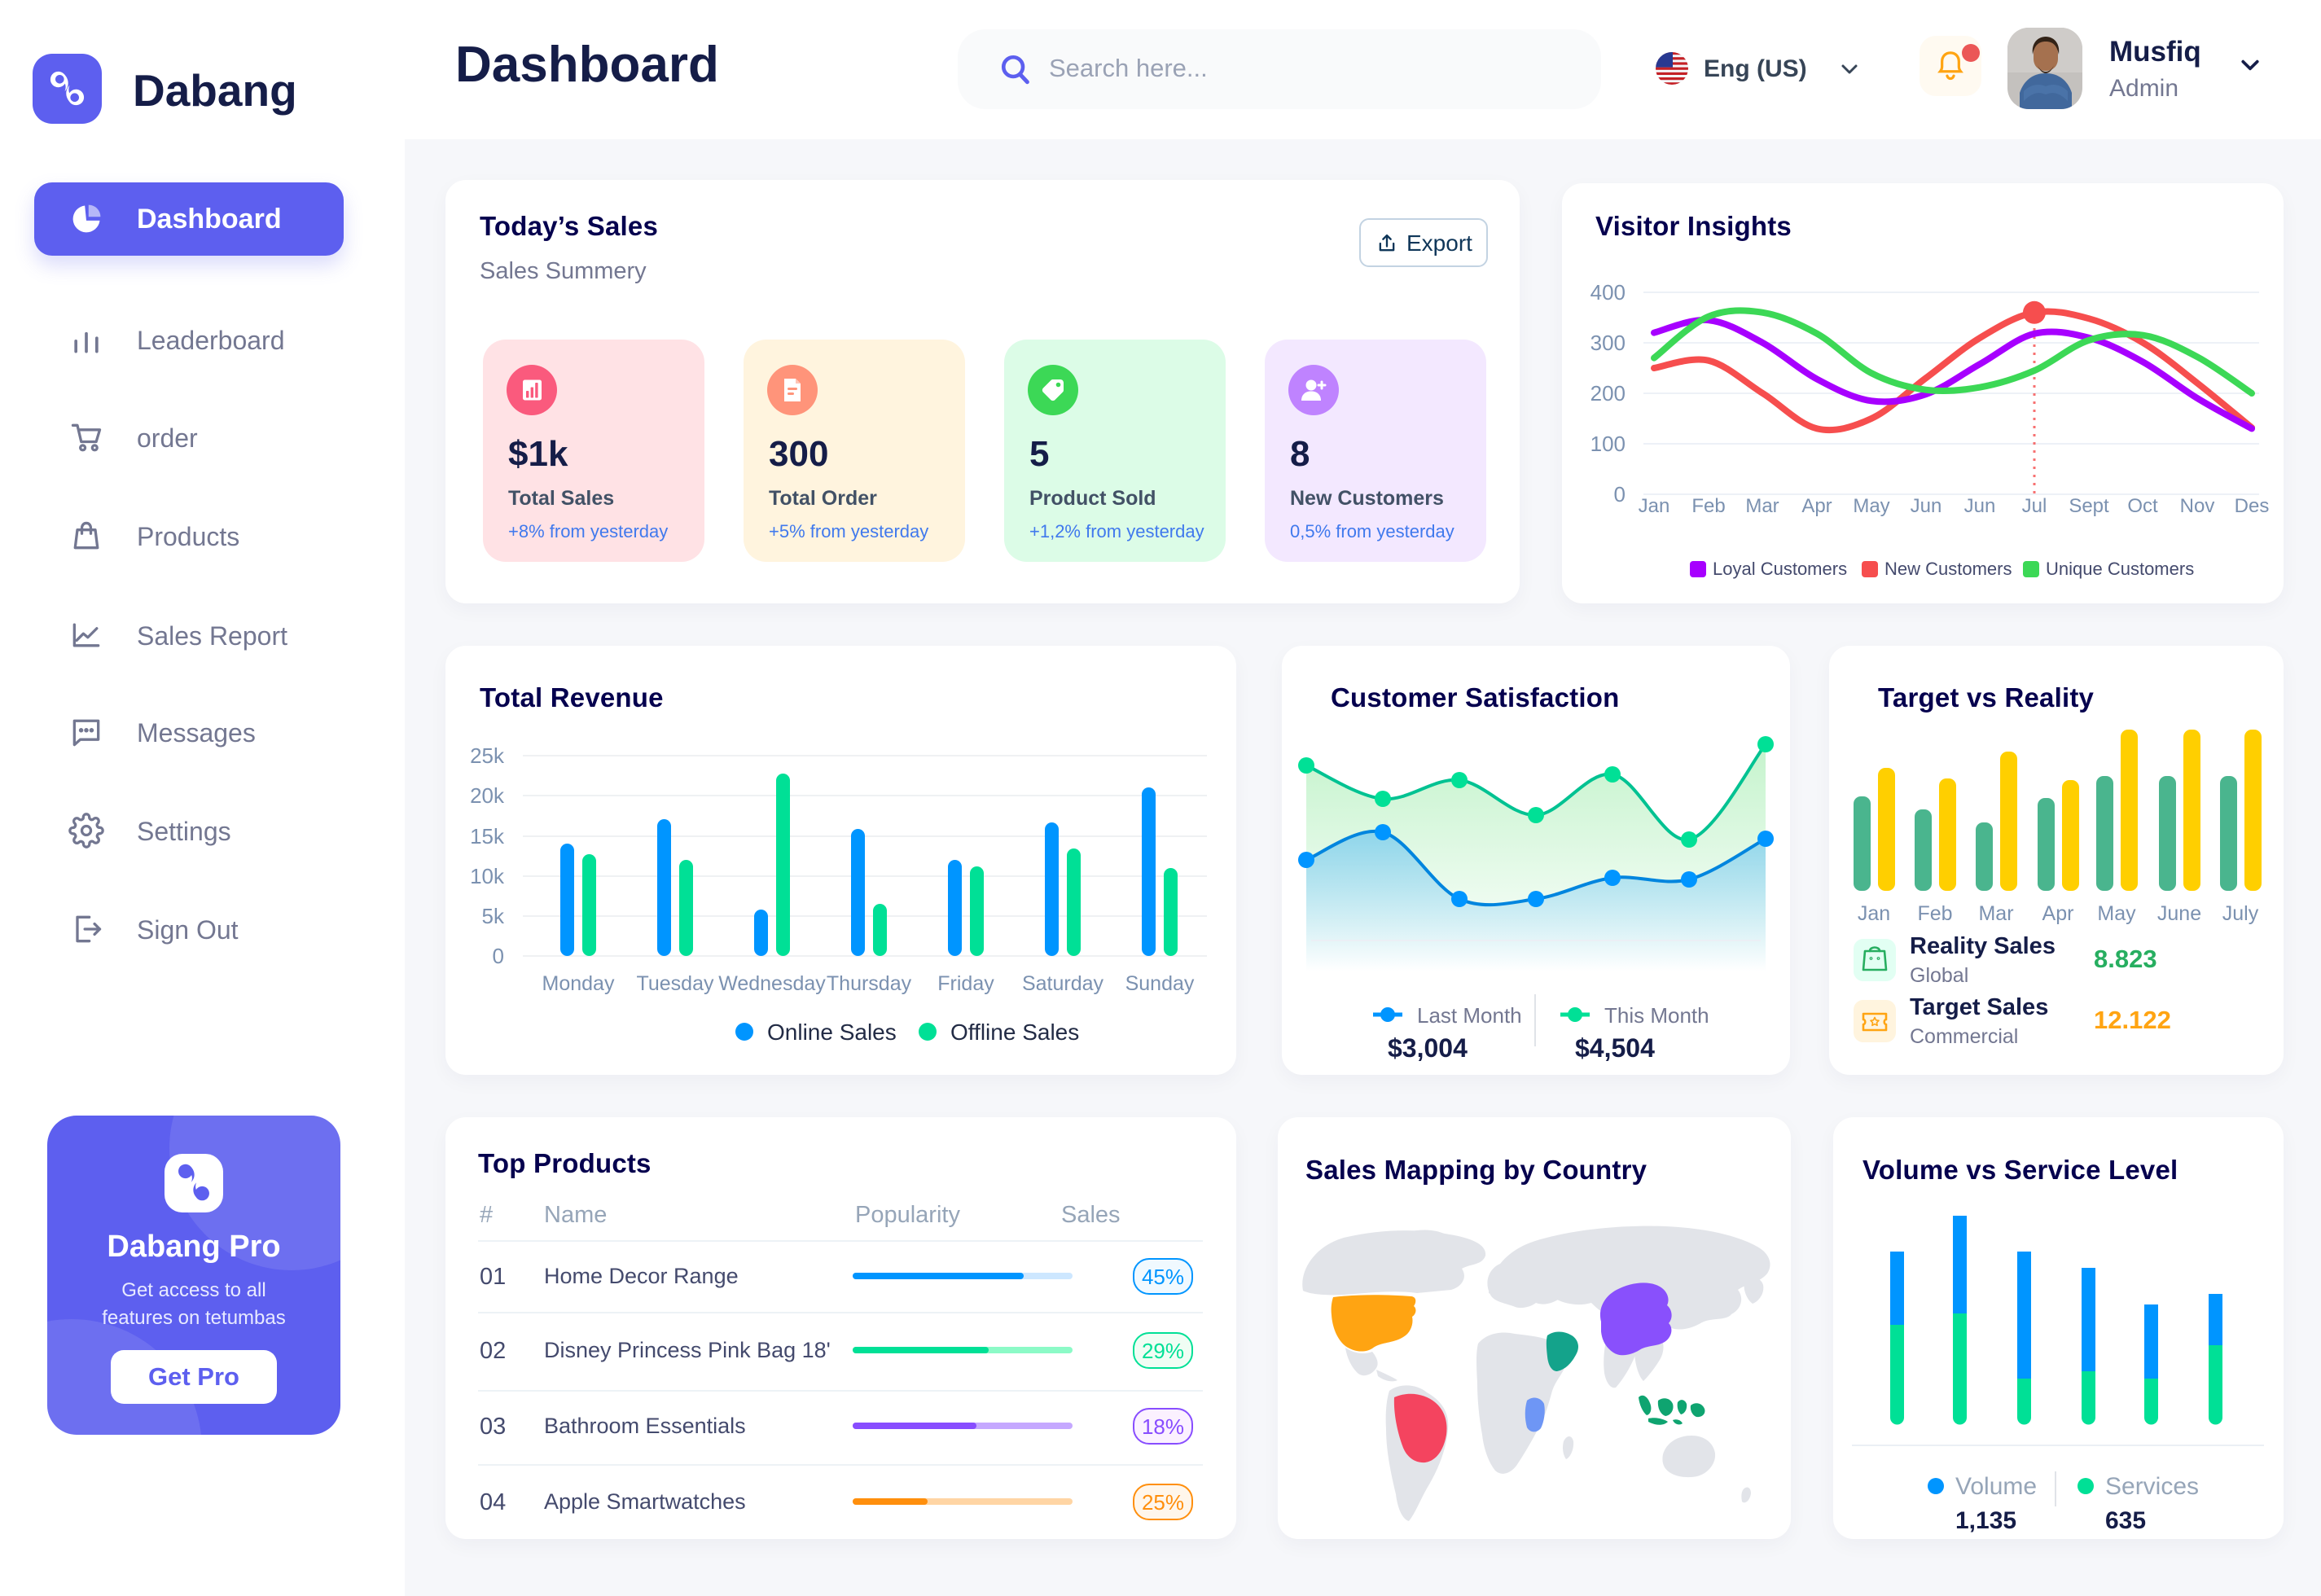 The width and height of the screenshot is (2321, 1596). What do you see at coordinates (675, 984) in the screenshot?
I see `svg-text: Tuesday` at bounding box center [675, 984].